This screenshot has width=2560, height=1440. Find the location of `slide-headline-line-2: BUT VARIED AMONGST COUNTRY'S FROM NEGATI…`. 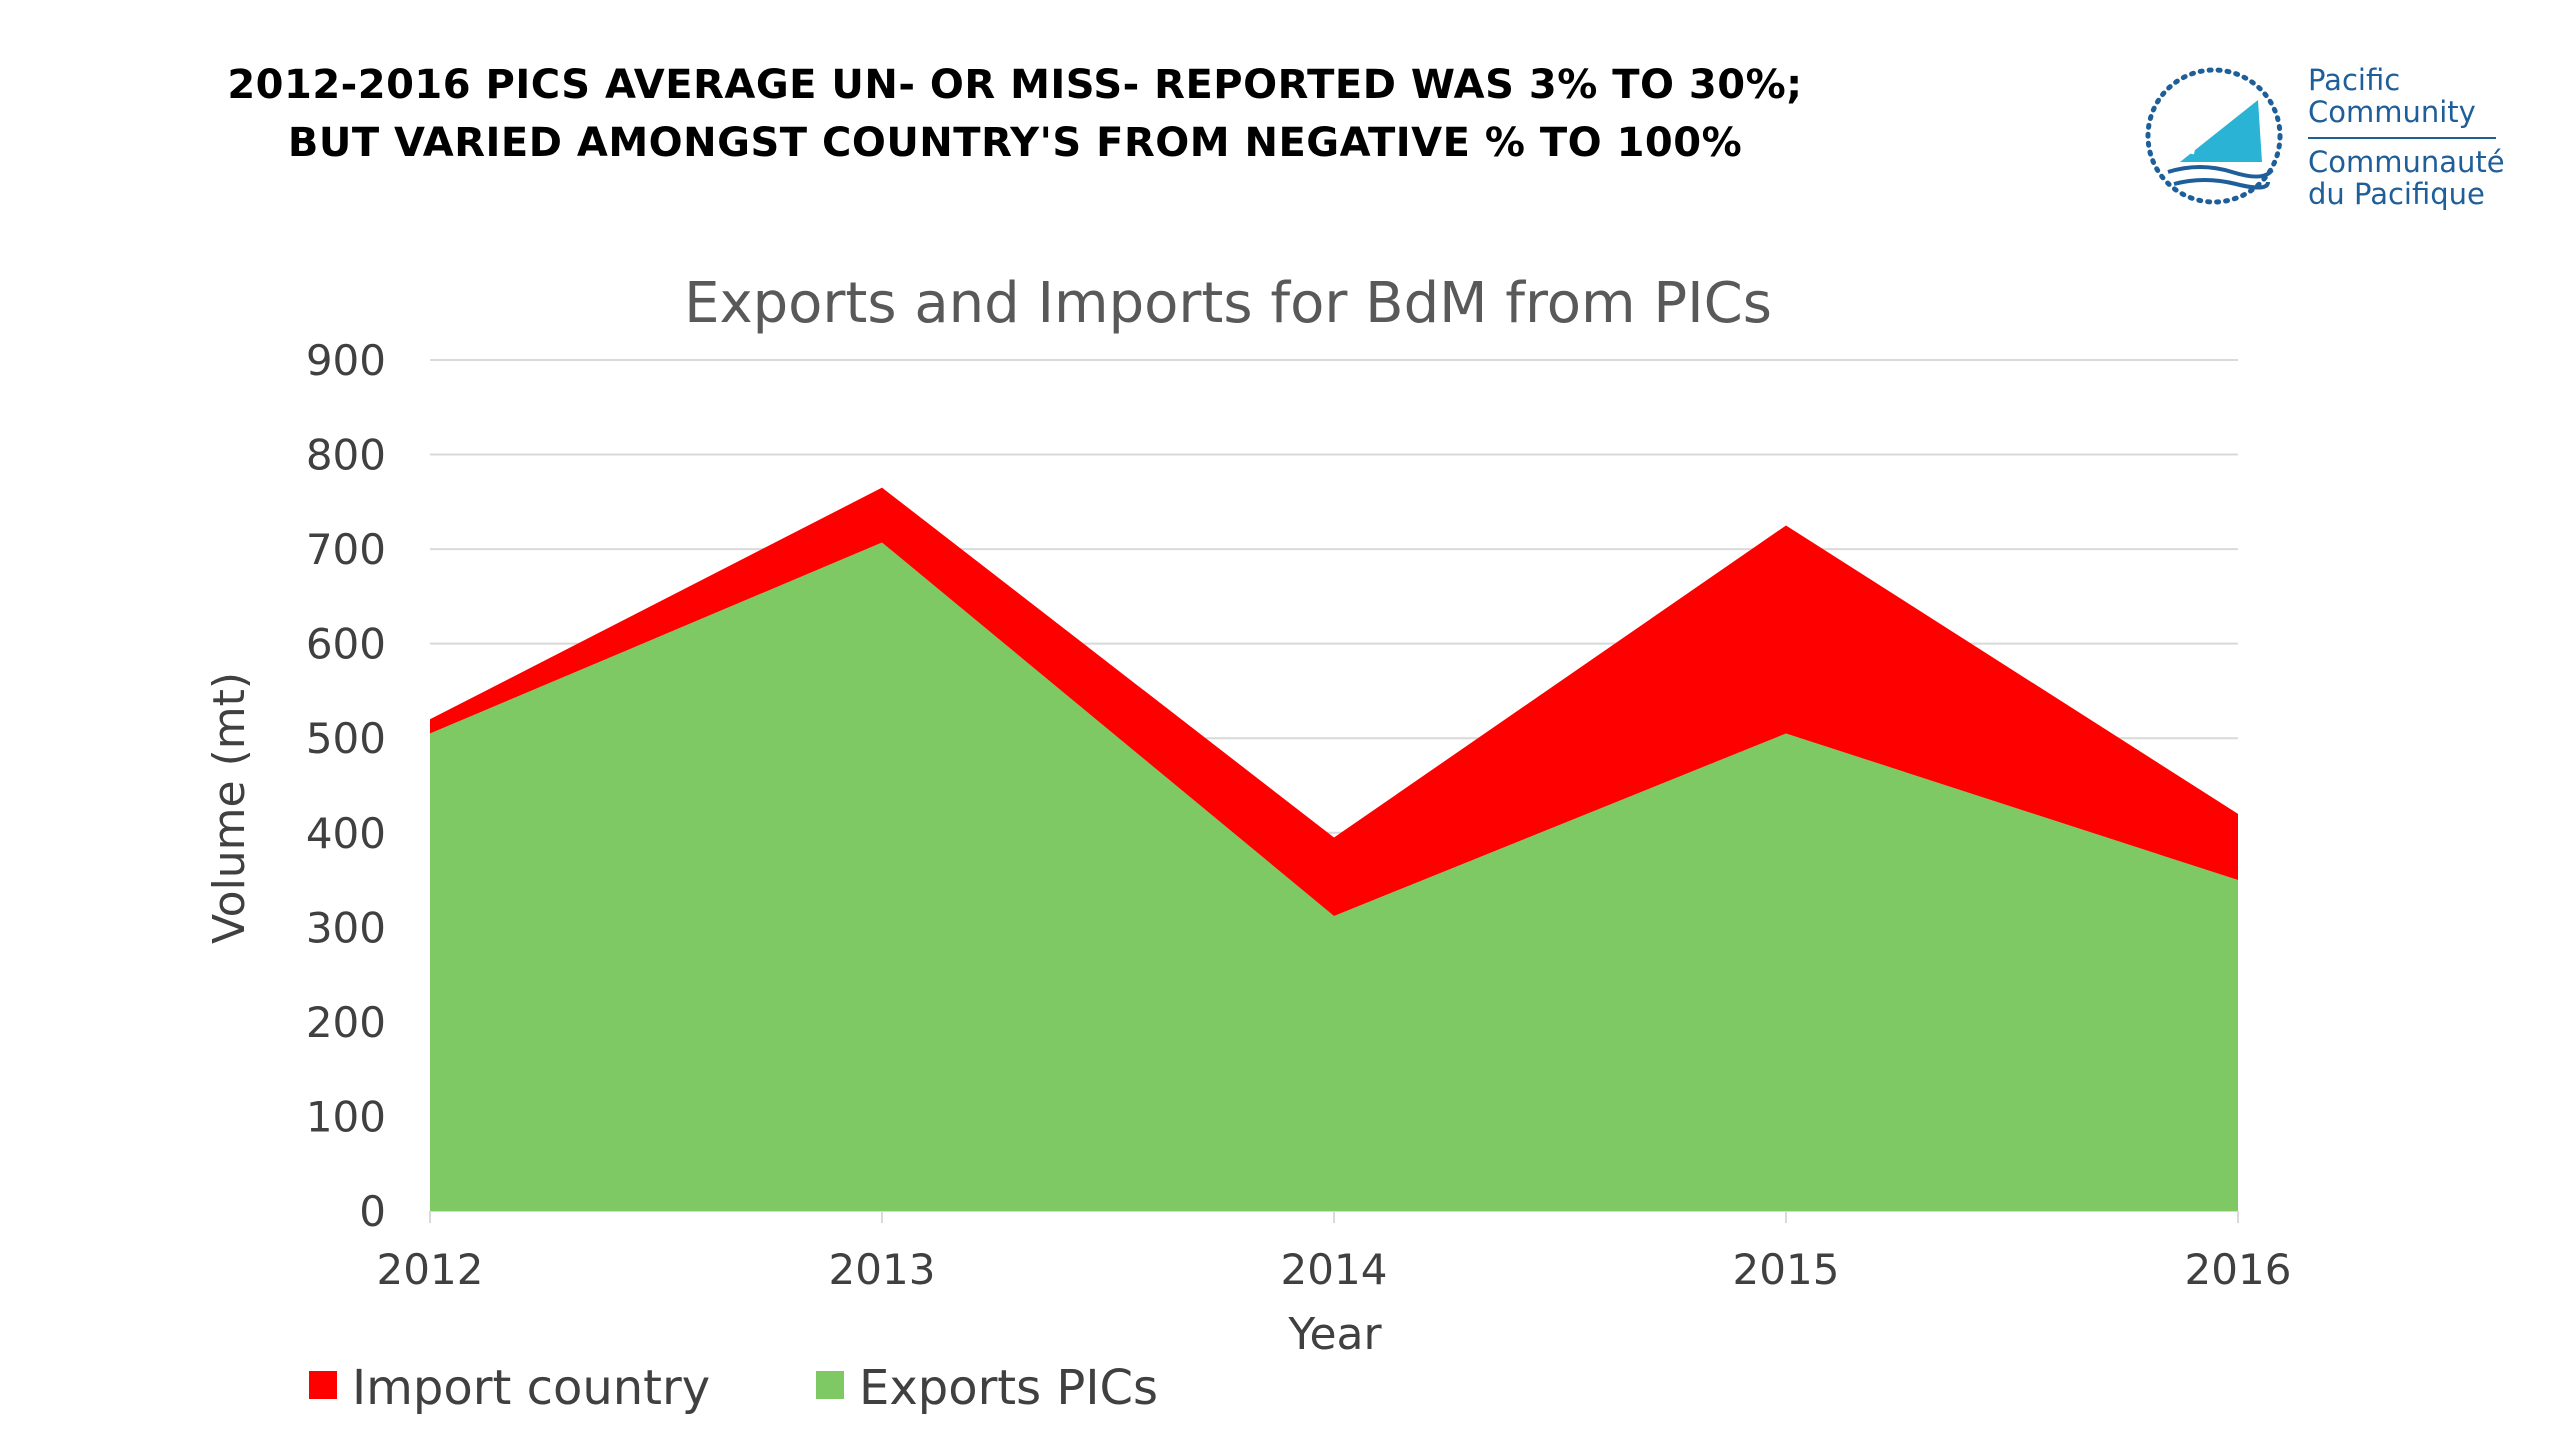

slide-headline-line-2: BUT VARIED AMONGST COUNTRY'S FROM NEGATI… is located at coordinates (1015, 143).